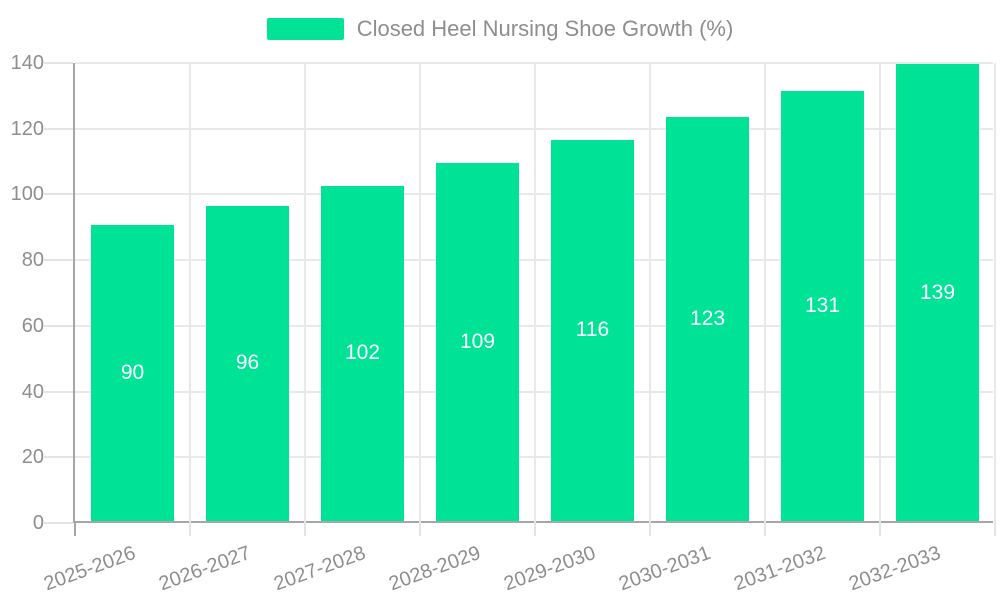  I want to click on x-axis-label: 2029-2030, so click(549, 568).